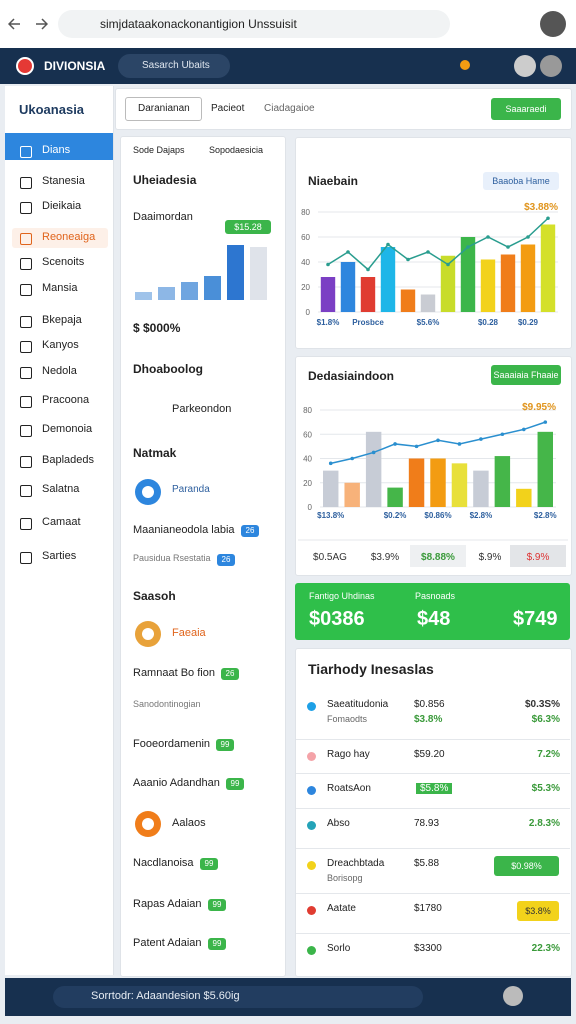 The width and height of the screenshot is (576, 1024). I want to click on panel-item: Dhoaboolog, so click(168, 369).